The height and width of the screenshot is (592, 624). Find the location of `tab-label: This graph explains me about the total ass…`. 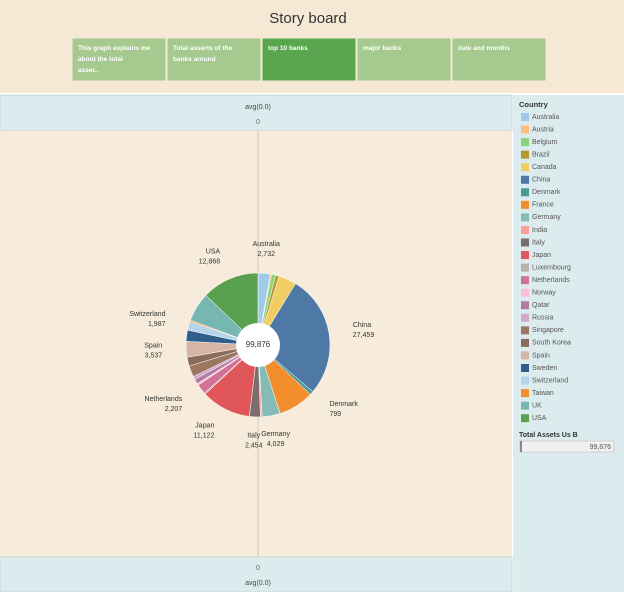

tab-label: This graph explains me about the total ass… is located at coordinates (114, 59).